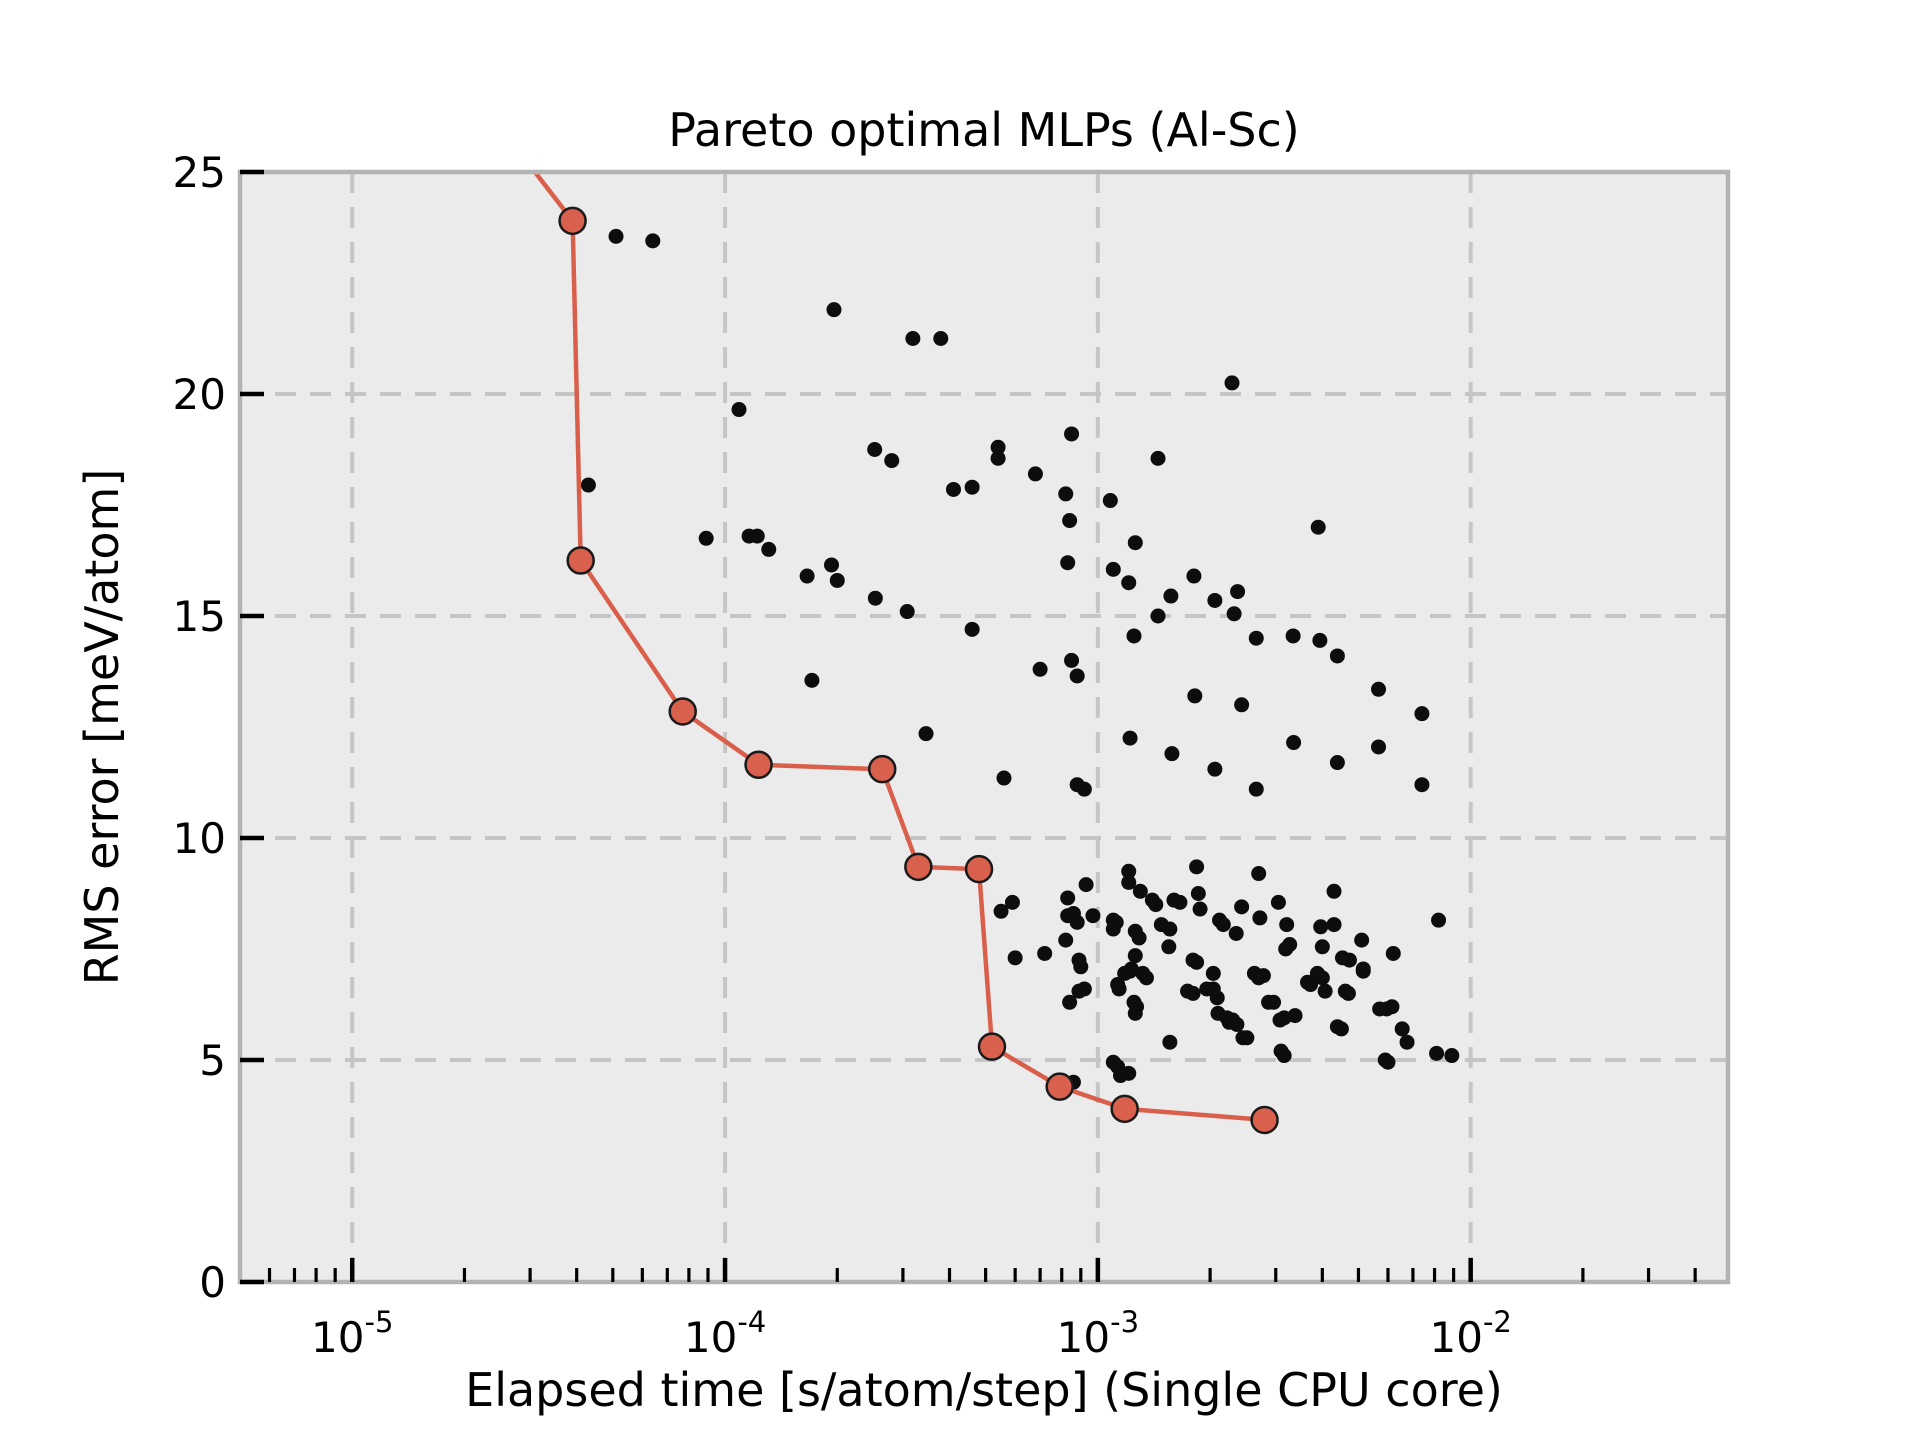 The image size is (1920, 1440). I want to click on y-tick-label: 10, so click(199, 838).